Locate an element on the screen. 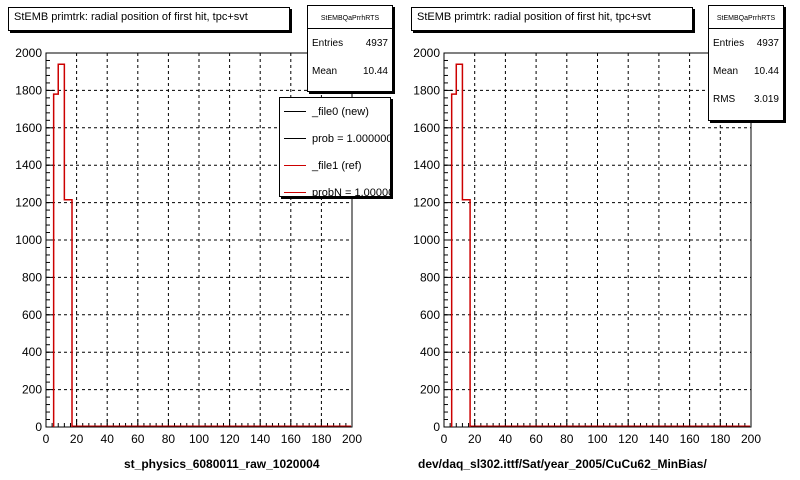  right-stats-entries-row: Entries 4937 is located at coordinates (746, 43).